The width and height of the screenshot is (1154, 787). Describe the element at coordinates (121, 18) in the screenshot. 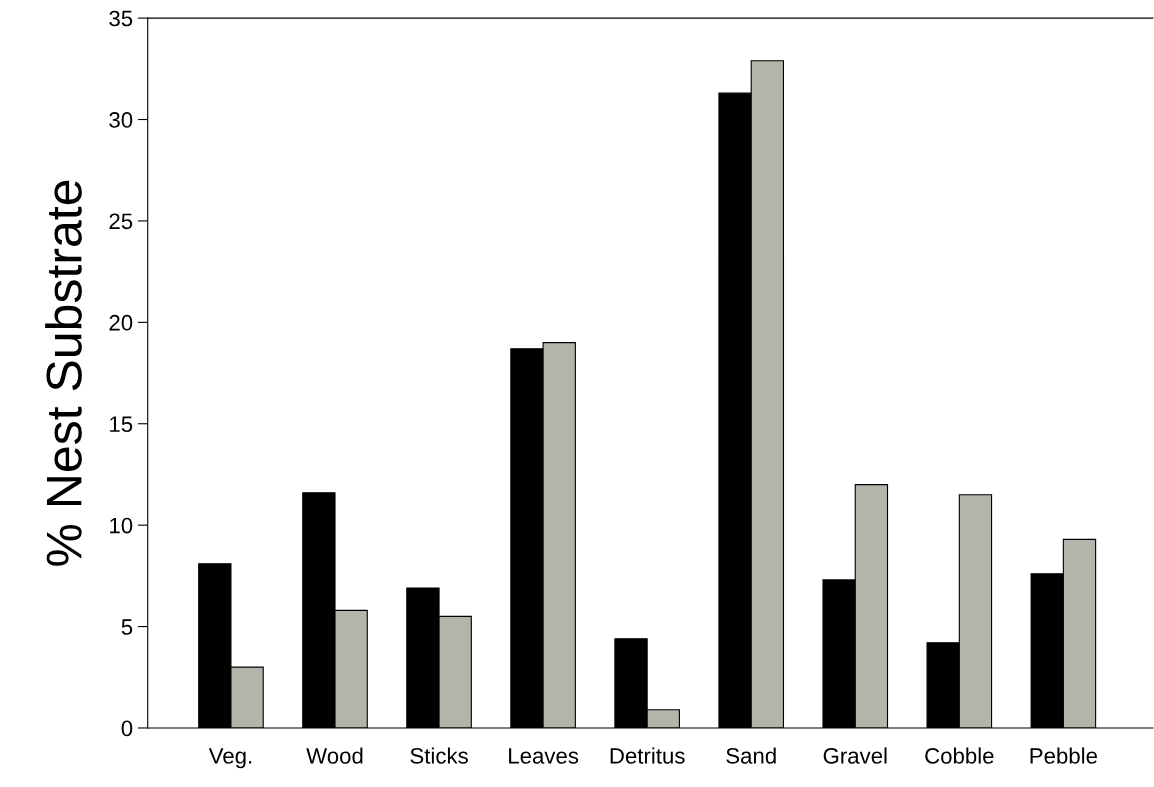

I see `y-tick-label: 35` at that location.